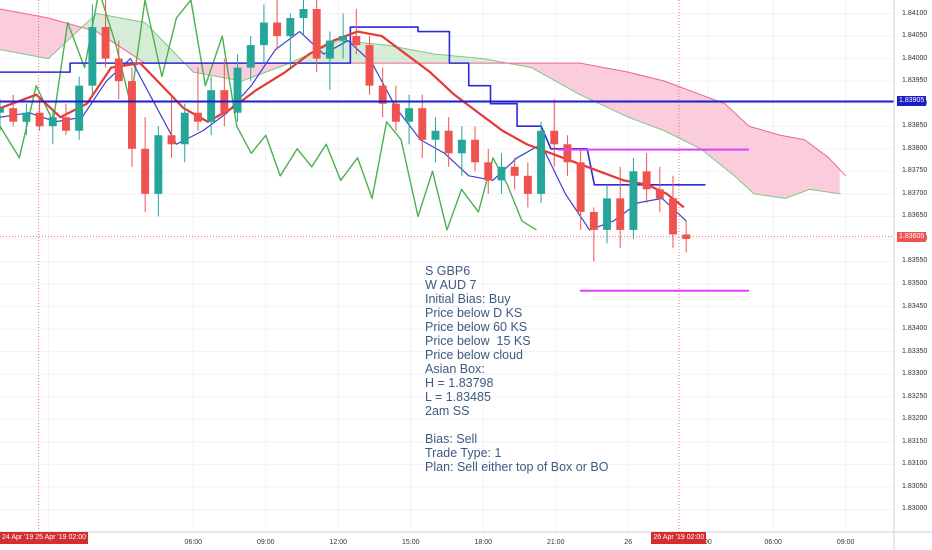 The height and width of the screenshot is (550, 932). I want to click on time-tick-label: 06:00, so click(193, 542).